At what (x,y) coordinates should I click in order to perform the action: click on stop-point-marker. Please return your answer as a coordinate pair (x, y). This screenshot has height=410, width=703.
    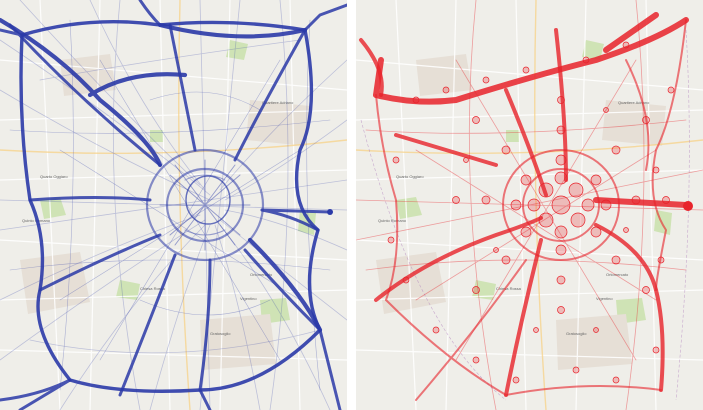
    Looking at the image, I should click on (688, 206).